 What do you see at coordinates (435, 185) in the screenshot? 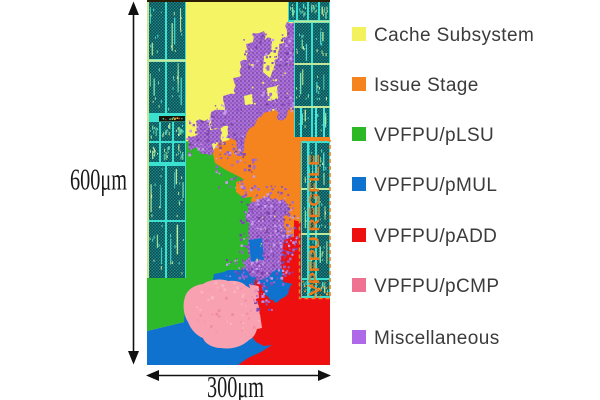
I see `svg-text: VPFPU/pMUL` at bounding box center [435, 185].